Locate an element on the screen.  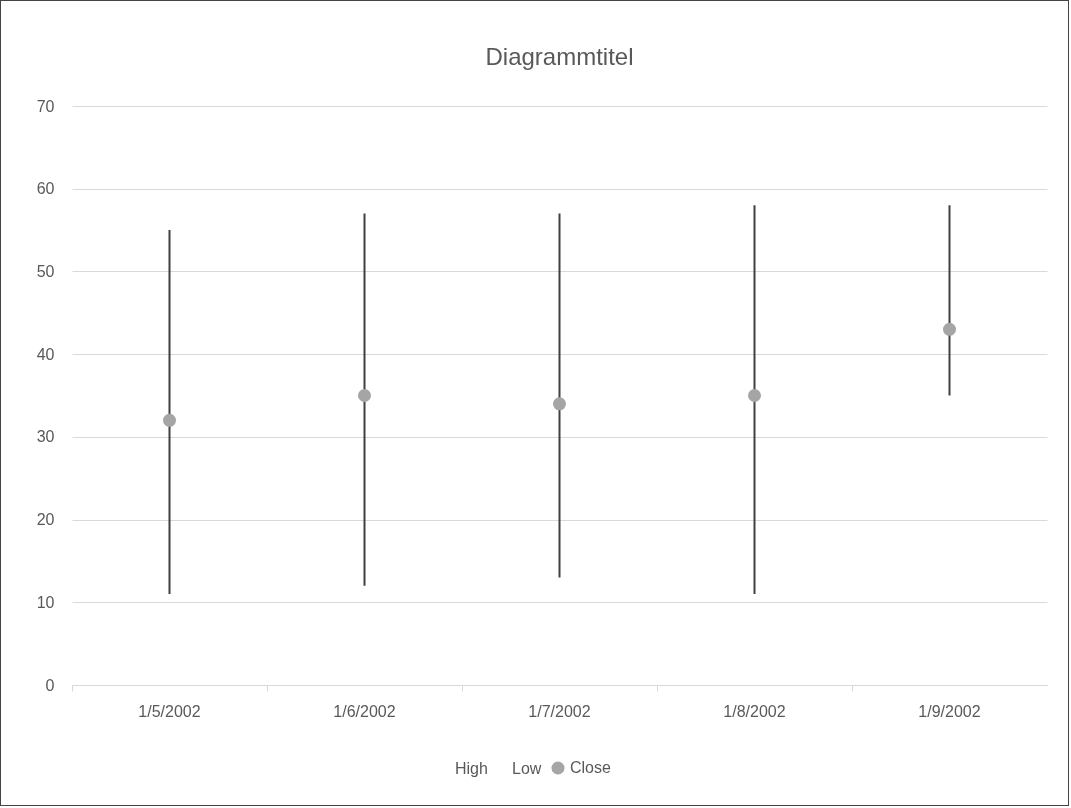
x-tick-label: 1/9/2002 is located at coordinates (949, 711).